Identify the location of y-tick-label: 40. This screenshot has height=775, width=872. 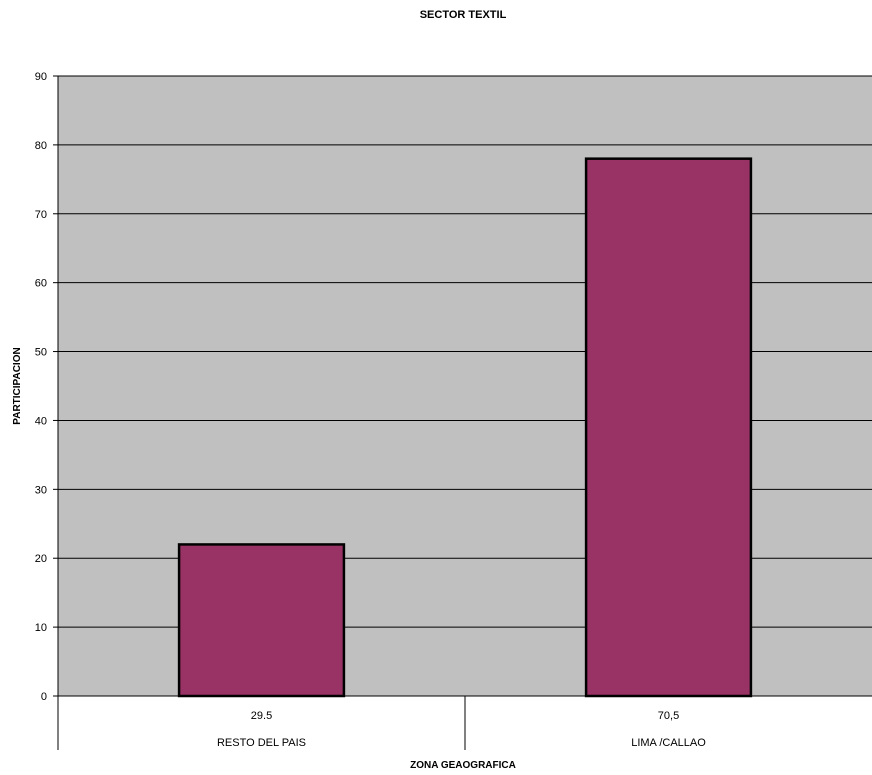
(41, 421).